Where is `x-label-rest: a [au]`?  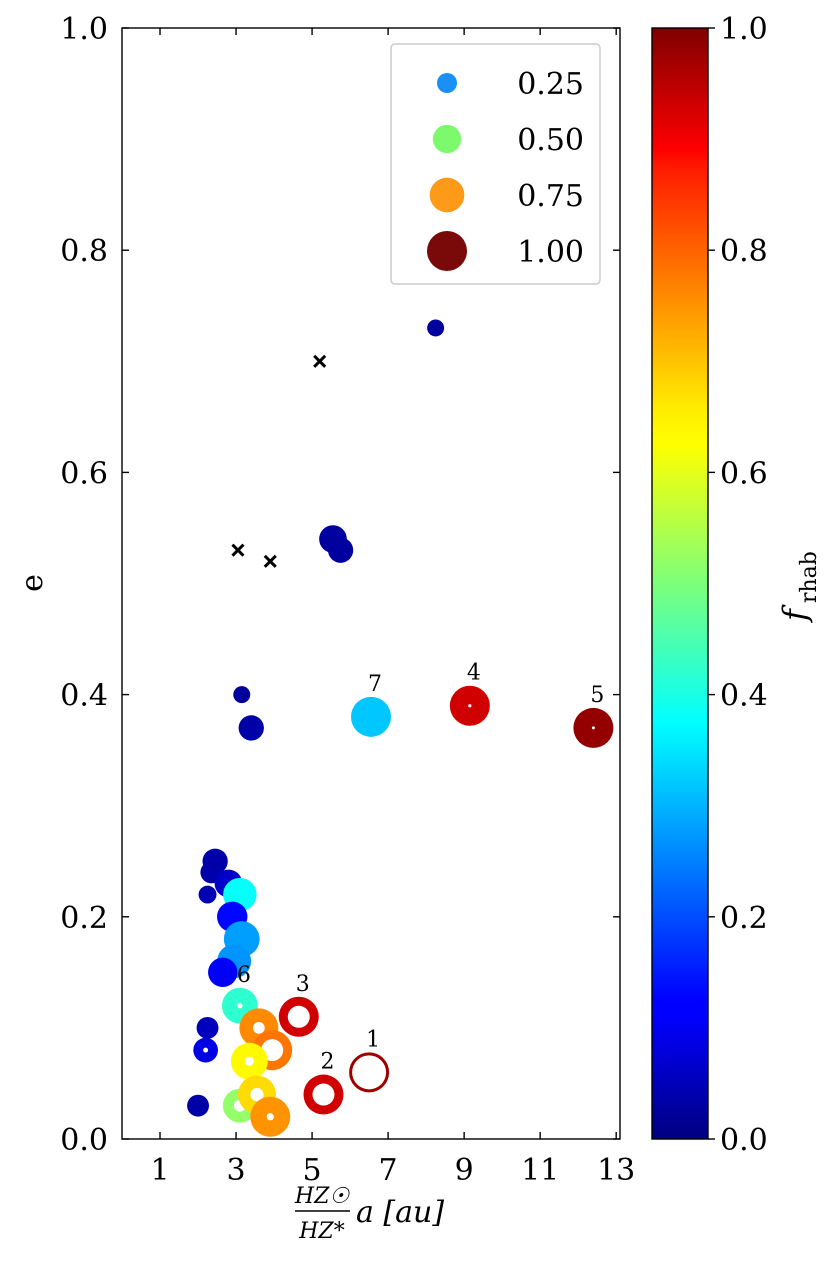
x-label-rest: a [au] is located at coordinates (400, 1212).